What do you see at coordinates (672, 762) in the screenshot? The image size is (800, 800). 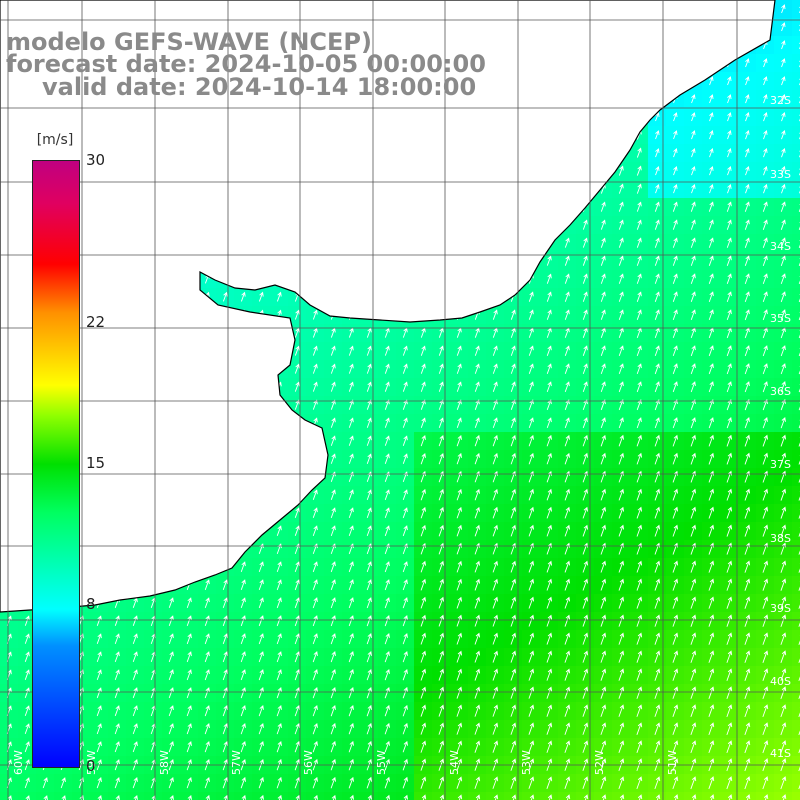 I see `longitude-label: 51W` at bounding box center [672, 762].